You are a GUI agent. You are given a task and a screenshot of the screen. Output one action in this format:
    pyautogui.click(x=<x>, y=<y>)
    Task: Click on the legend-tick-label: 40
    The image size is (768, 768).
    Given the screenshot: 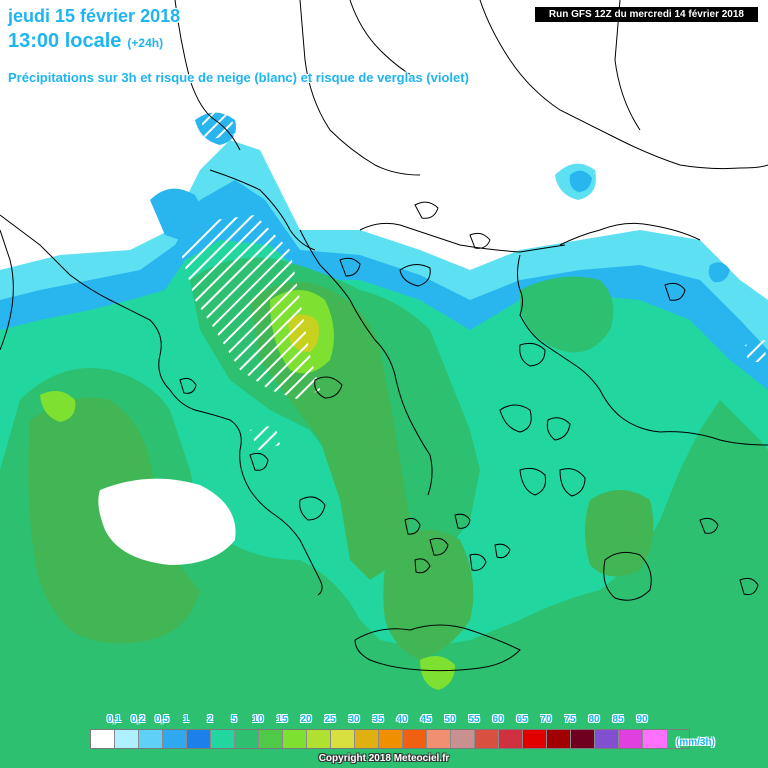 What is the action you would take?
    pyautogui.click(x=402, y=719)
    